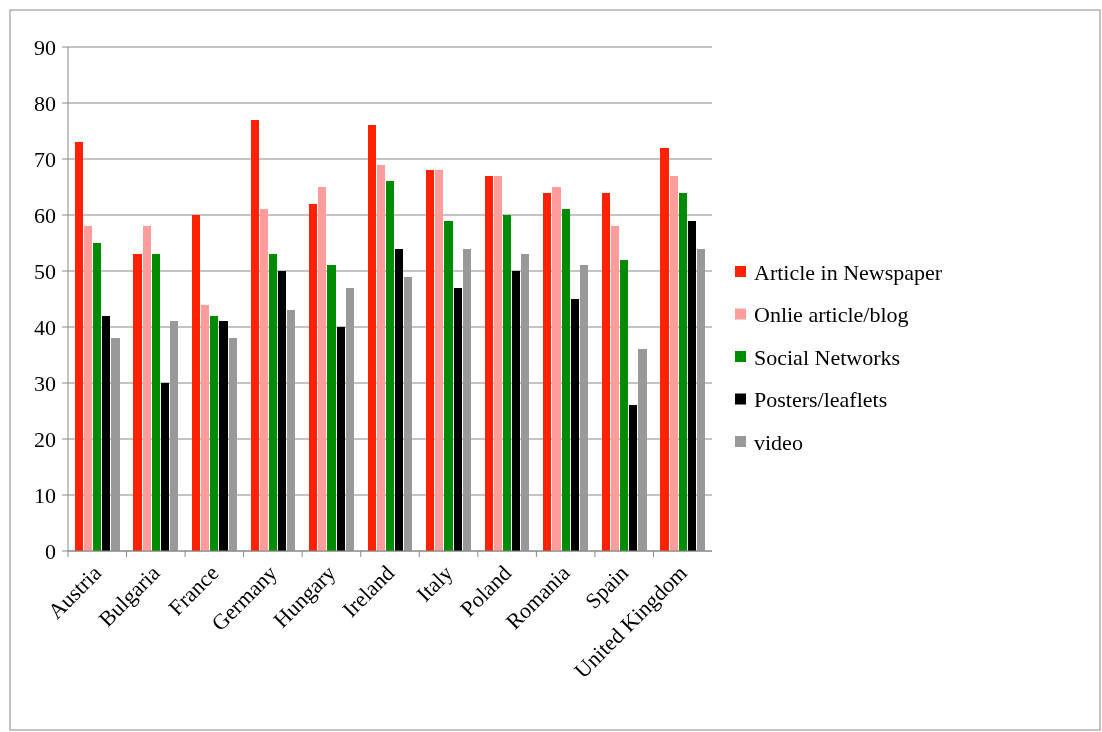 The height and width of the screenshot is (732, 1102). Describe the element at coordinates (827, 357) in the screenshot. I see `legend-label: Social Networks` at that location.